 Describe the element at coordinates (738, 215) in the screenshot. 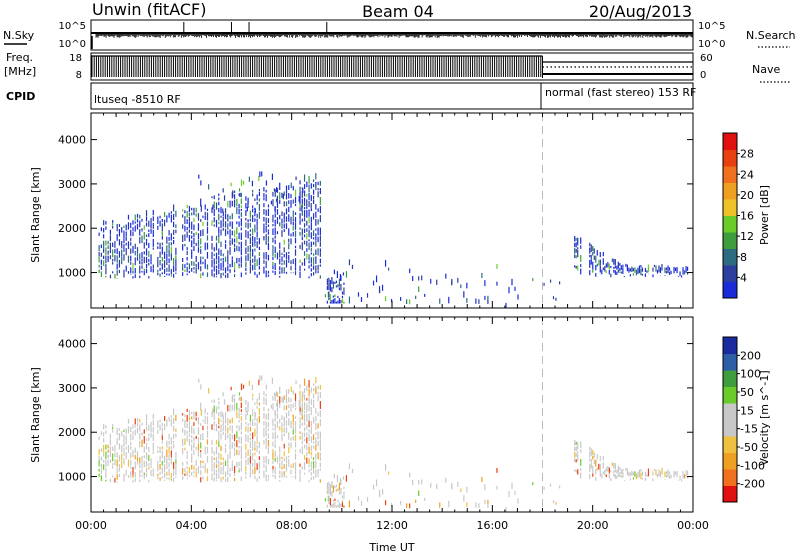

I see `power-colorbar: 28 24 20 16 12 8 4` at that location.